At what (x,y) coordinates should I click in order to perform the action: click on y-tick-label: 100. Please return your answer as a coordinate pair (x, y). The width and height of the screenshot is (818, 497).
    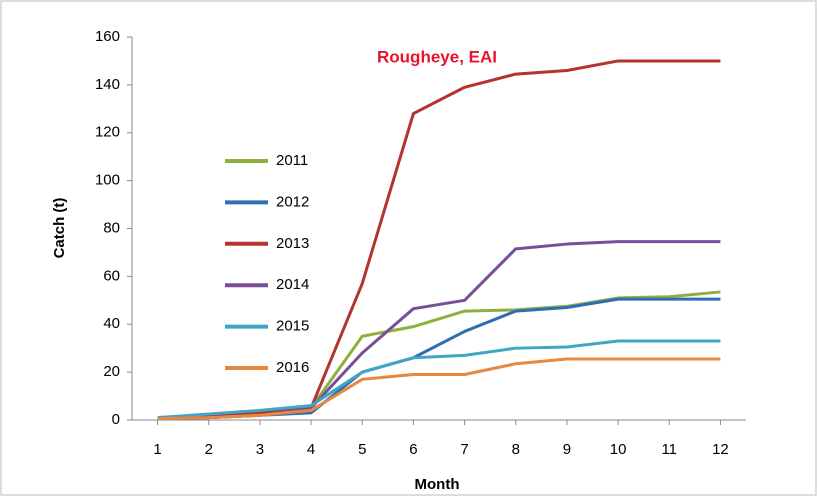
    Looking at the image, I should click on (107, 180).